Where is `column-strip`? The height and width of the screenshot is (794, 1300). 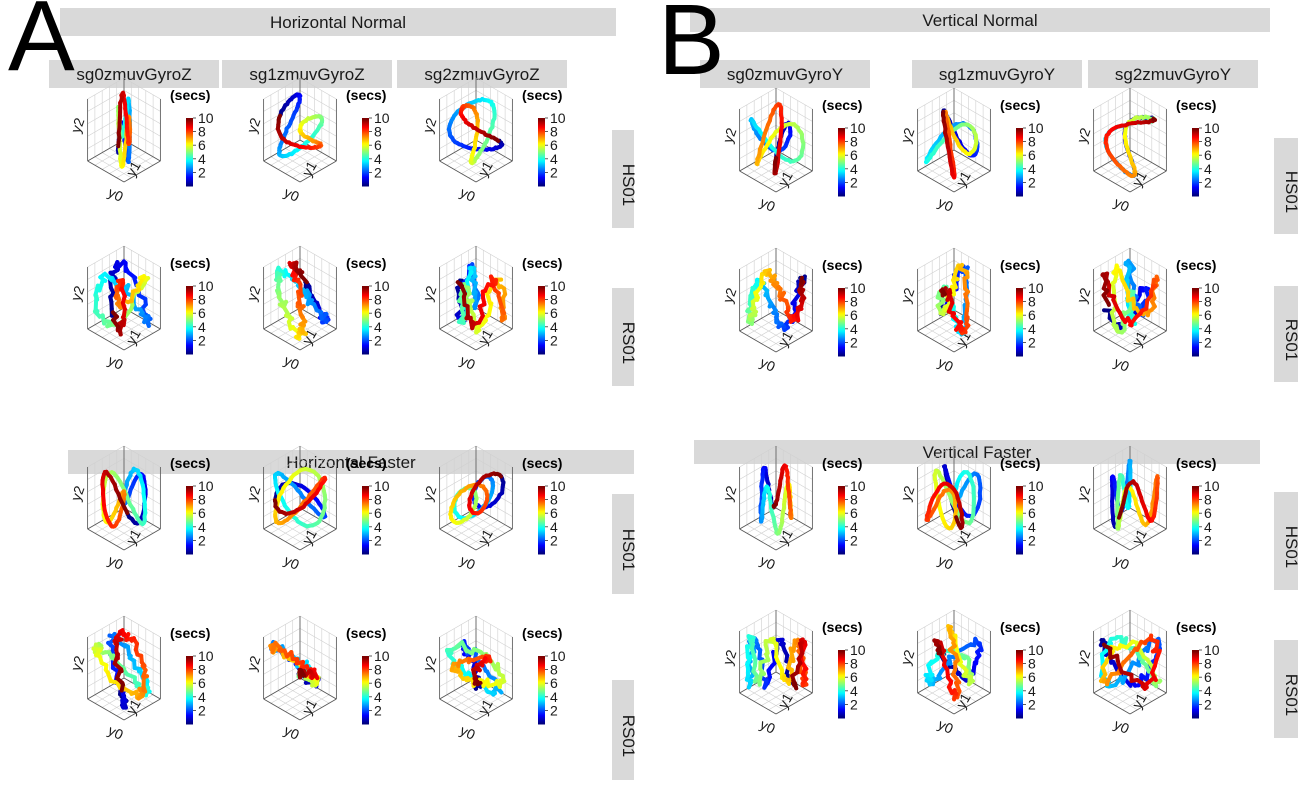
column-strip is located at coordinates (785, 74).